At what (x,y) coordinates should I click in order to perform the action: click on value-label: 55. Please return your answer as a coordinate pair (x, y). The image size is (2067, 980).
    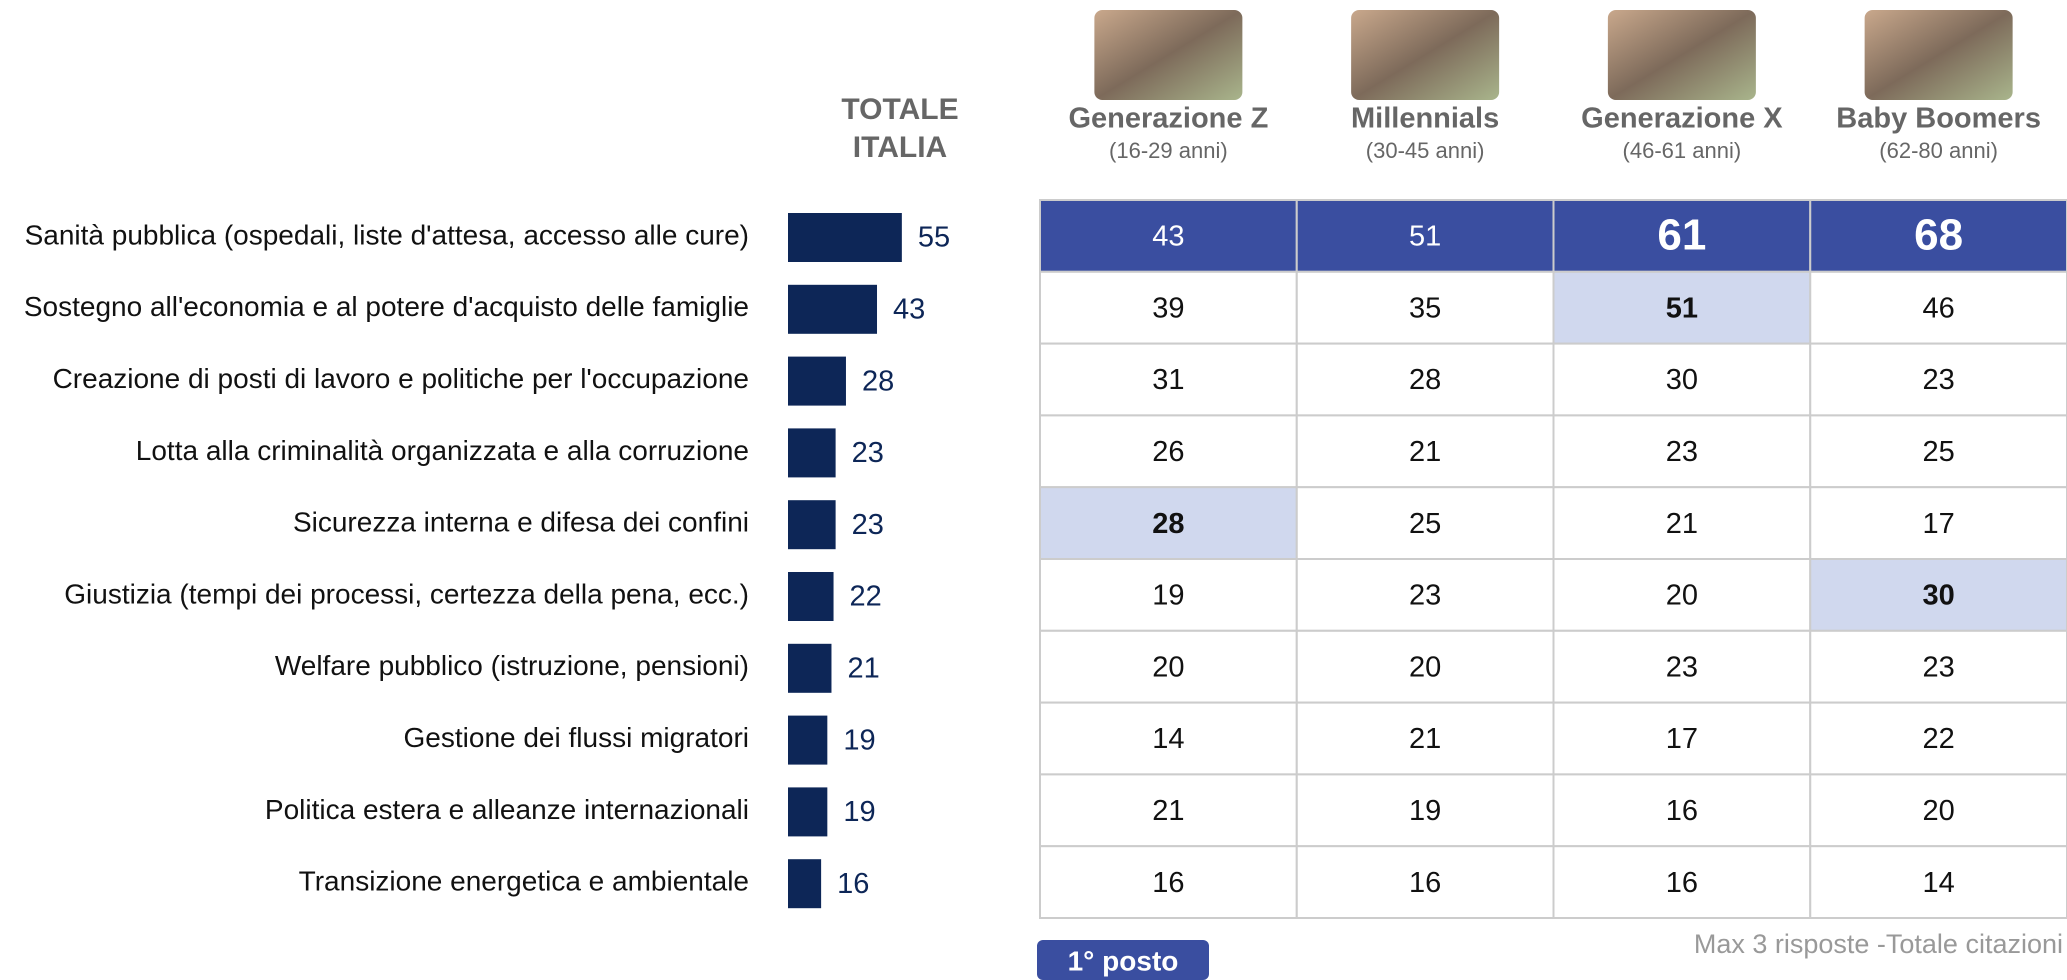
    Looking at the image, I should click on (934, 238).